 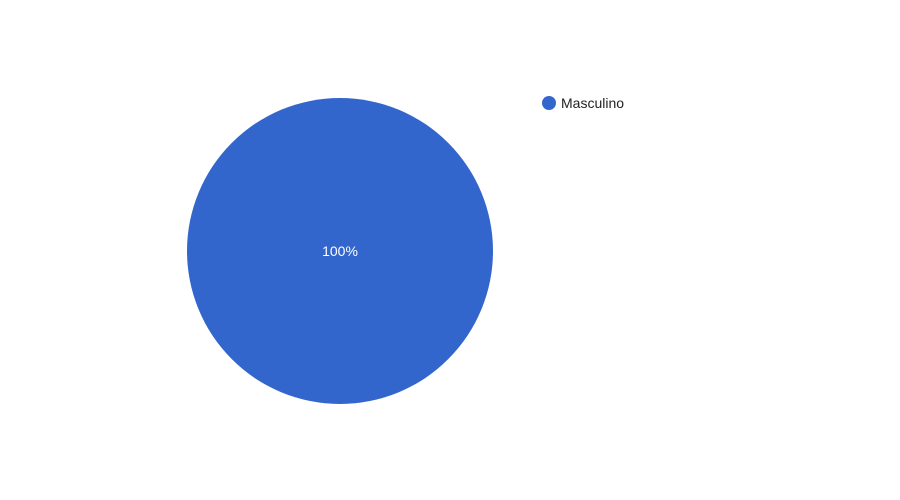 I want to click on pie-slice-labels: 100%, so click(x=340, y=251).